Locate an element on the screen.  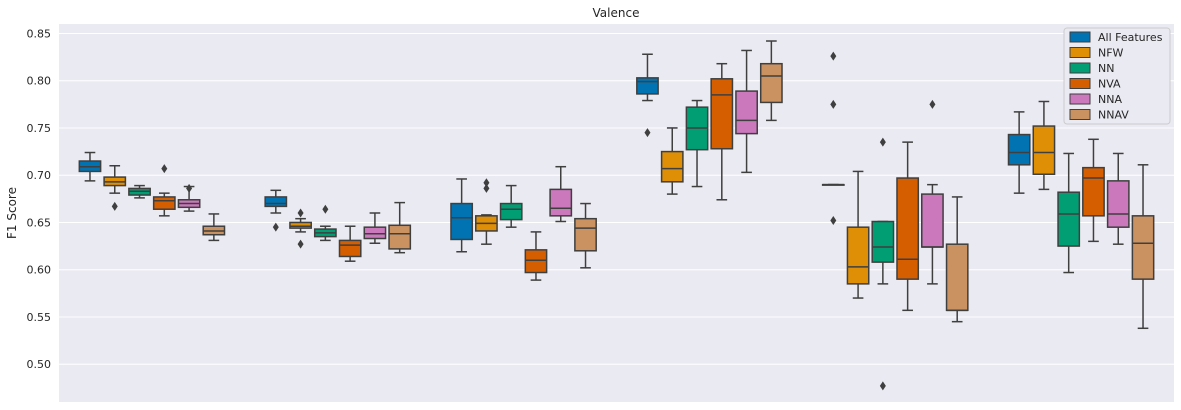
legend-label: NFW is located at coordinates (1111, 53).